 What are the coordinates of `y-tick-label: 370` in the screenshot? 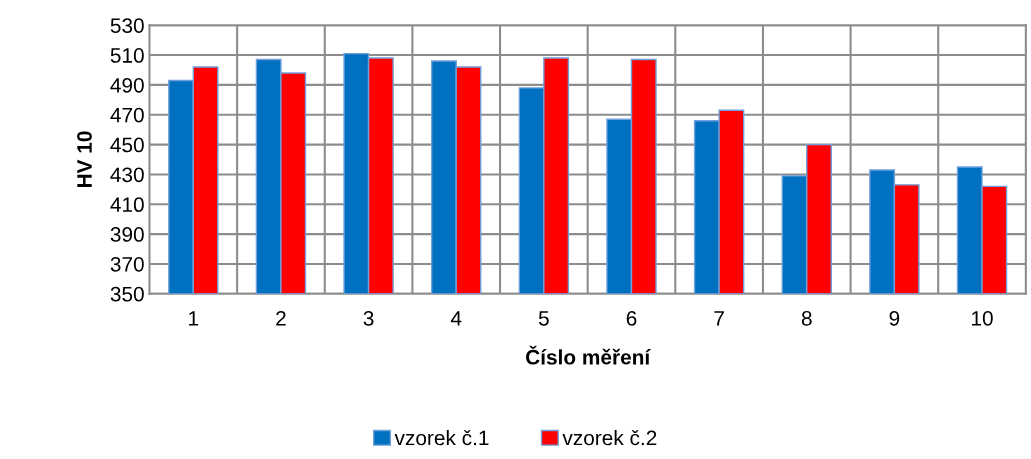 It's located at (127, 264).